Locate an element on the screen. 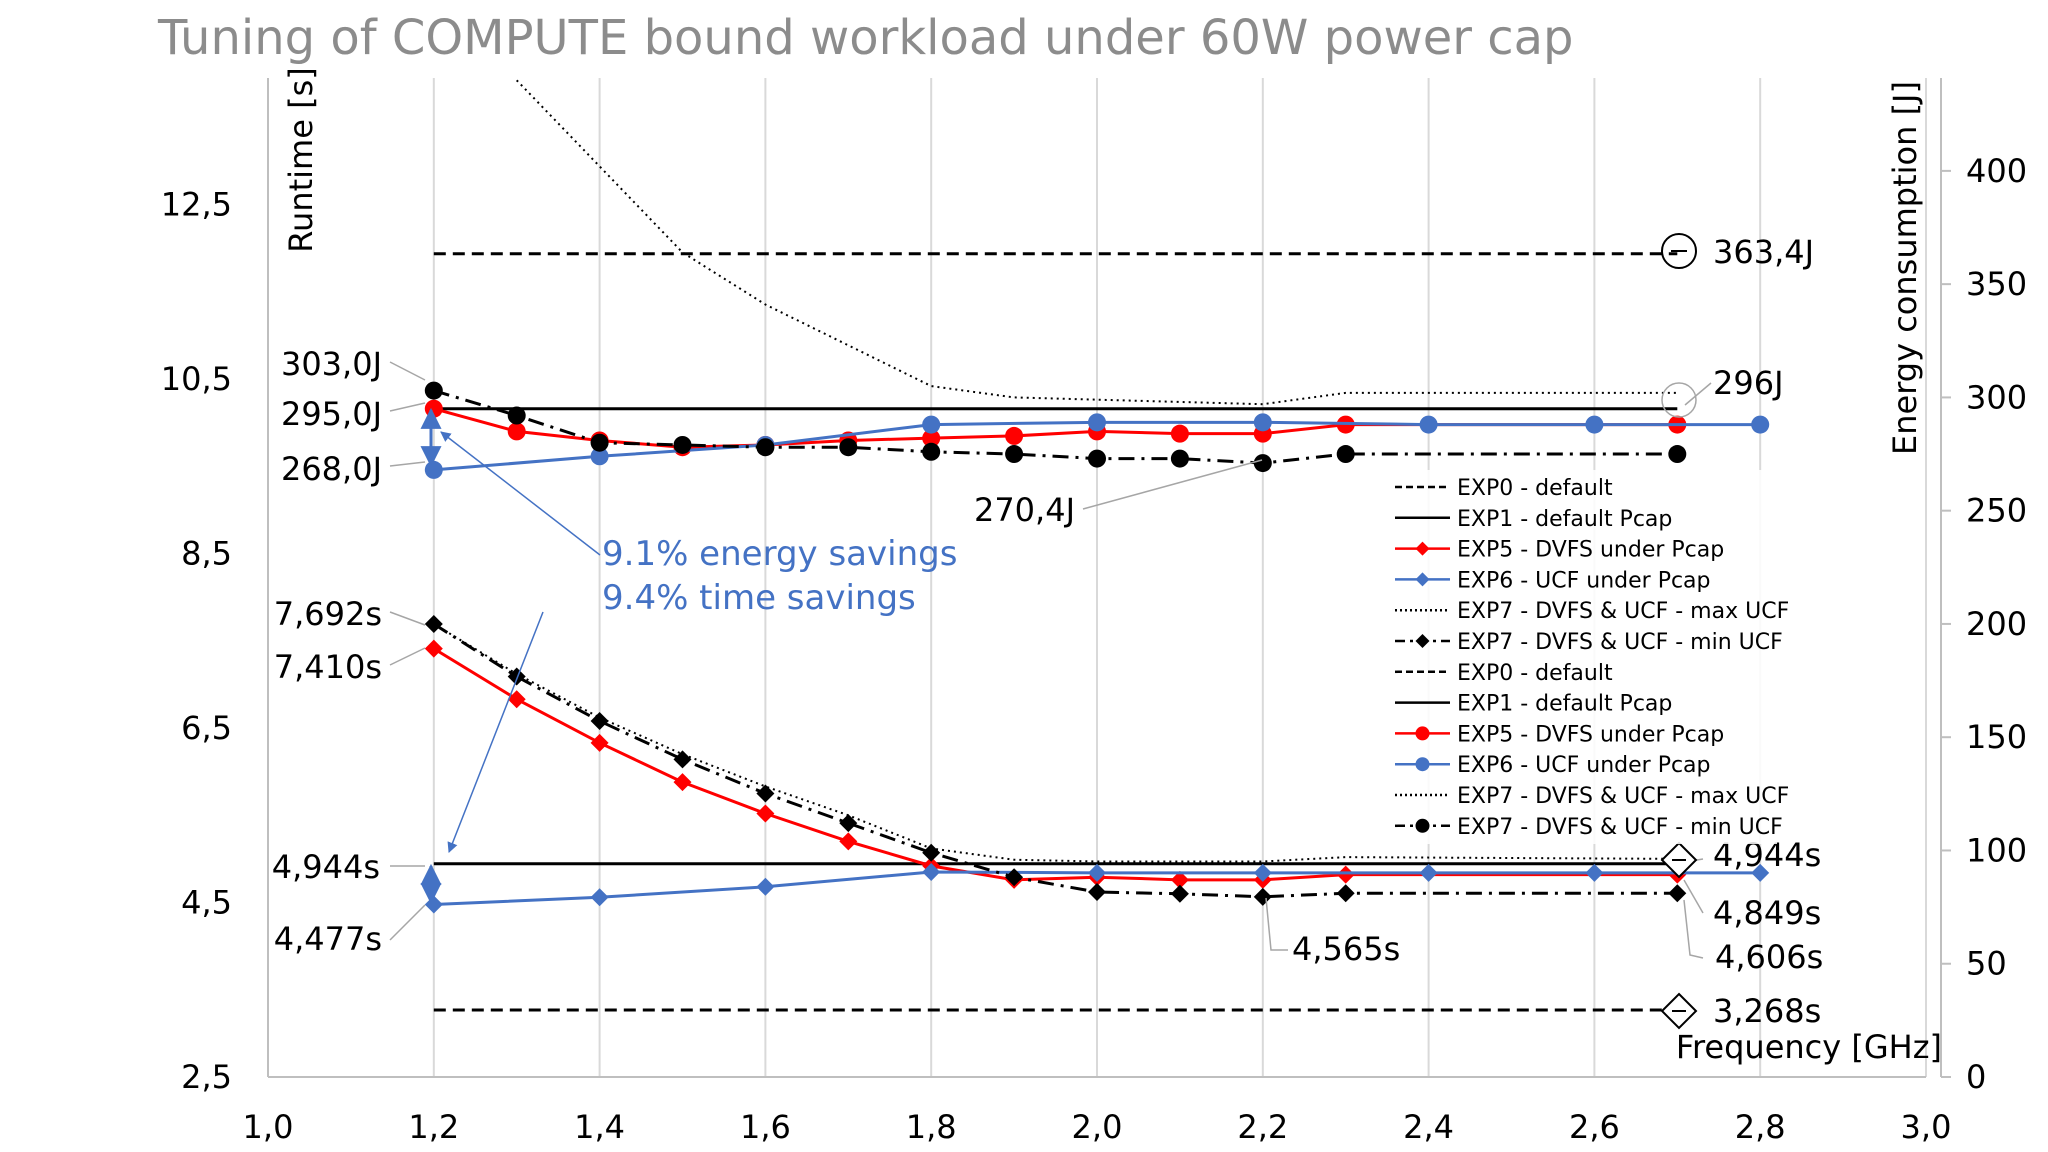  time-pointer-line is located at coordinates (495, 732).